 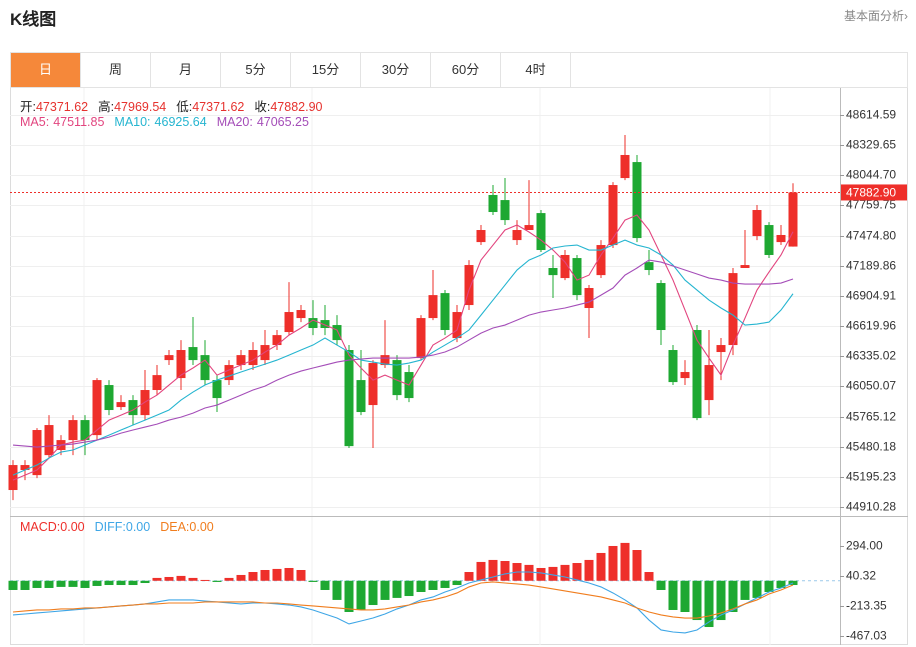 What do you see at coordinates (35, 122) in the screenshot?
I see `legend-name: MA5:` at bounding box center [35, 122].